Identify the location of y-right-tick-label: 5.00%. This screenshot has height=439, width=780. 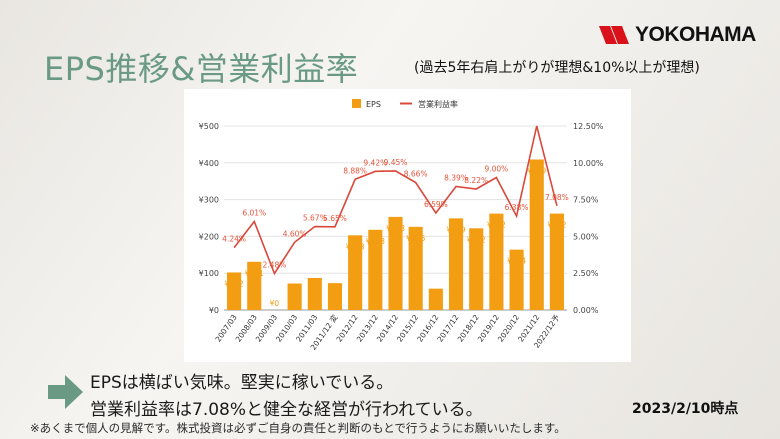
(586, 236).